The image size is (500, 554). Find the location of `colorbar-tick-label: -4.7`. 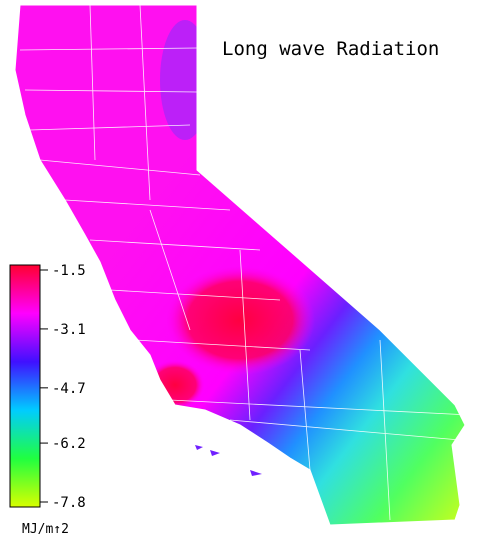

colorbar-tick-label: -4.7 is located at coordinates (69, 389).